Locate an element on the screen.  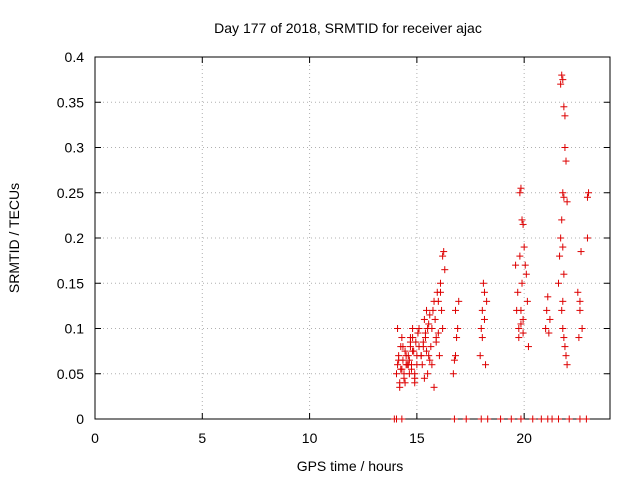
x-tick-label: 0 is located at coordinates (95, 438).